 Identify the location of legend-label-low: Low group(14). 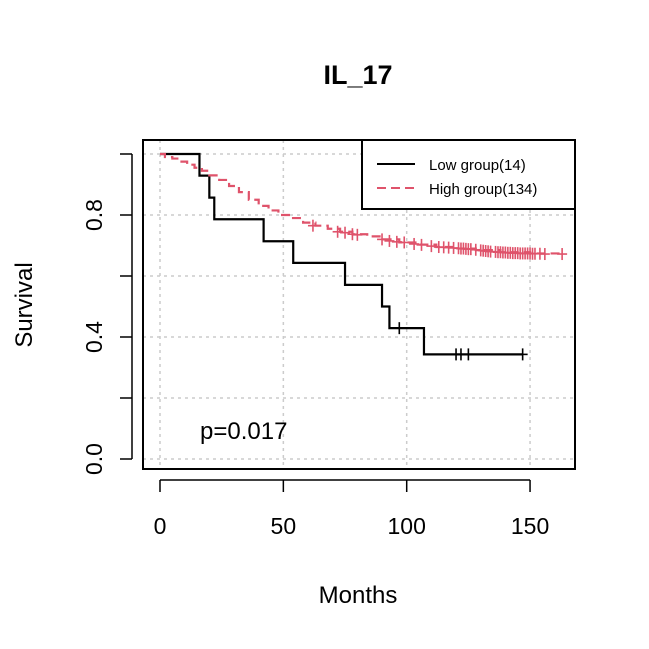
(477, 165).